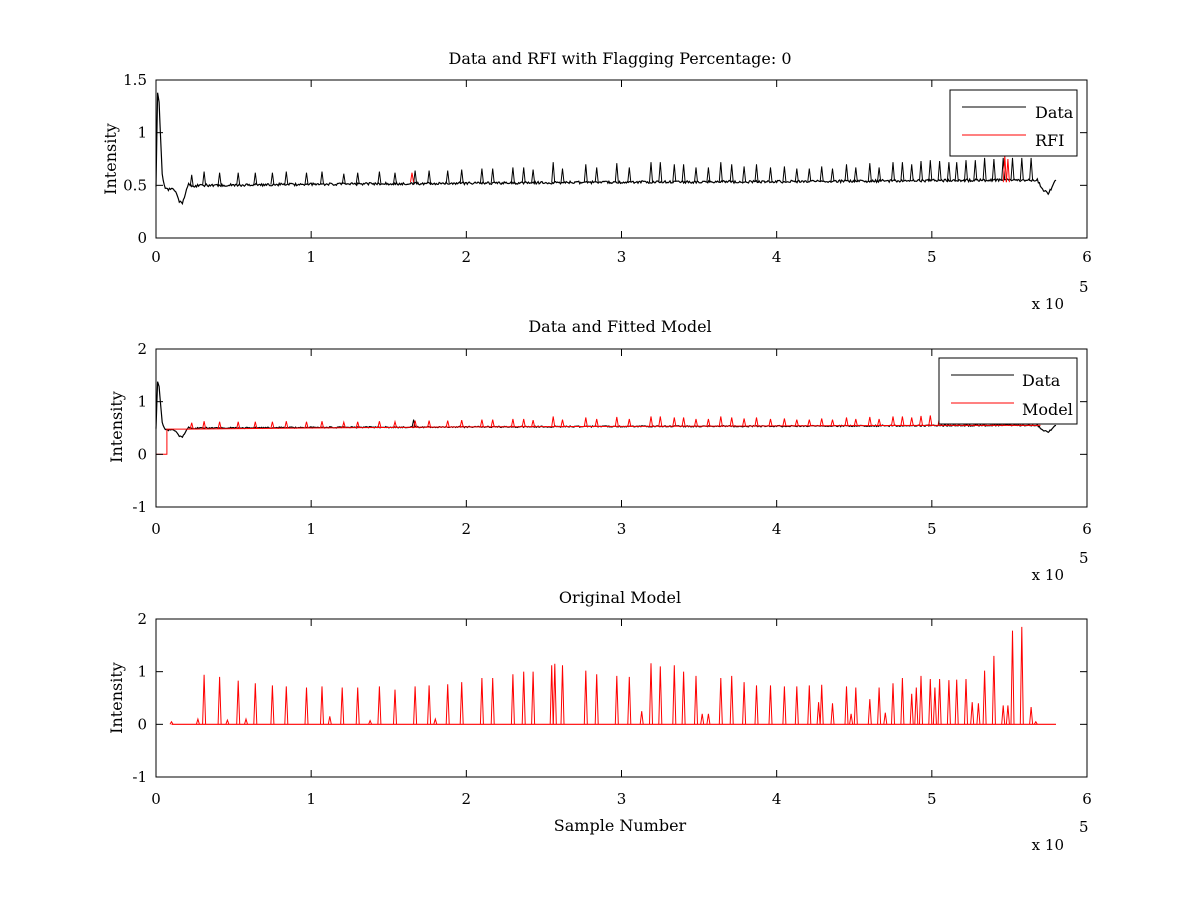  I want to click on panel-3-series, so click(612, 675).